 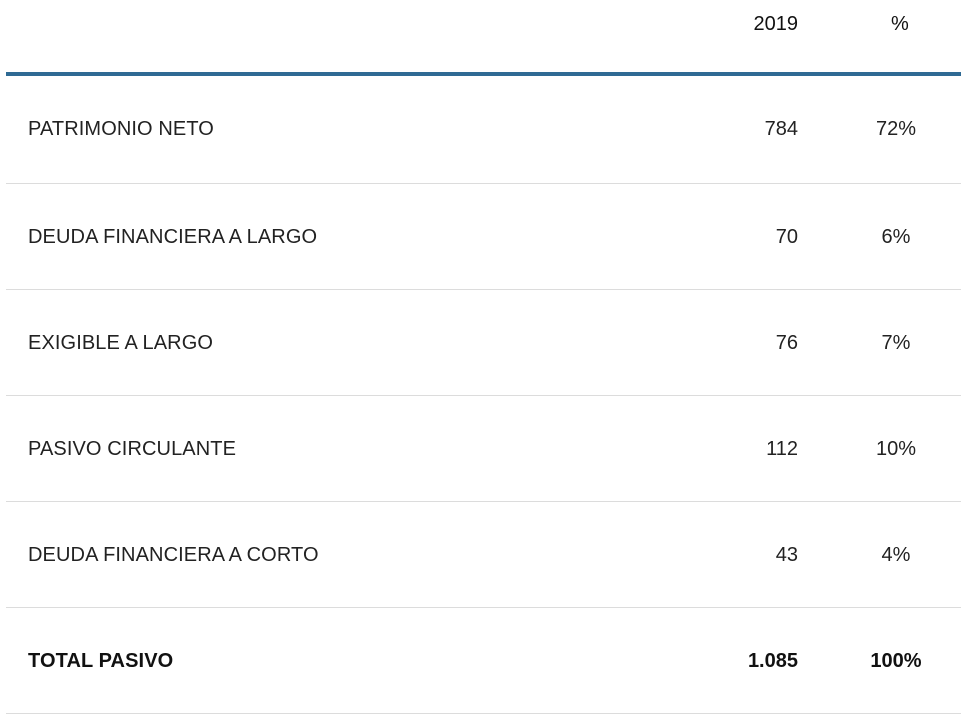 I want to click on row-label: EXIGIBLE A LARGO, so click(x=121, y=343).